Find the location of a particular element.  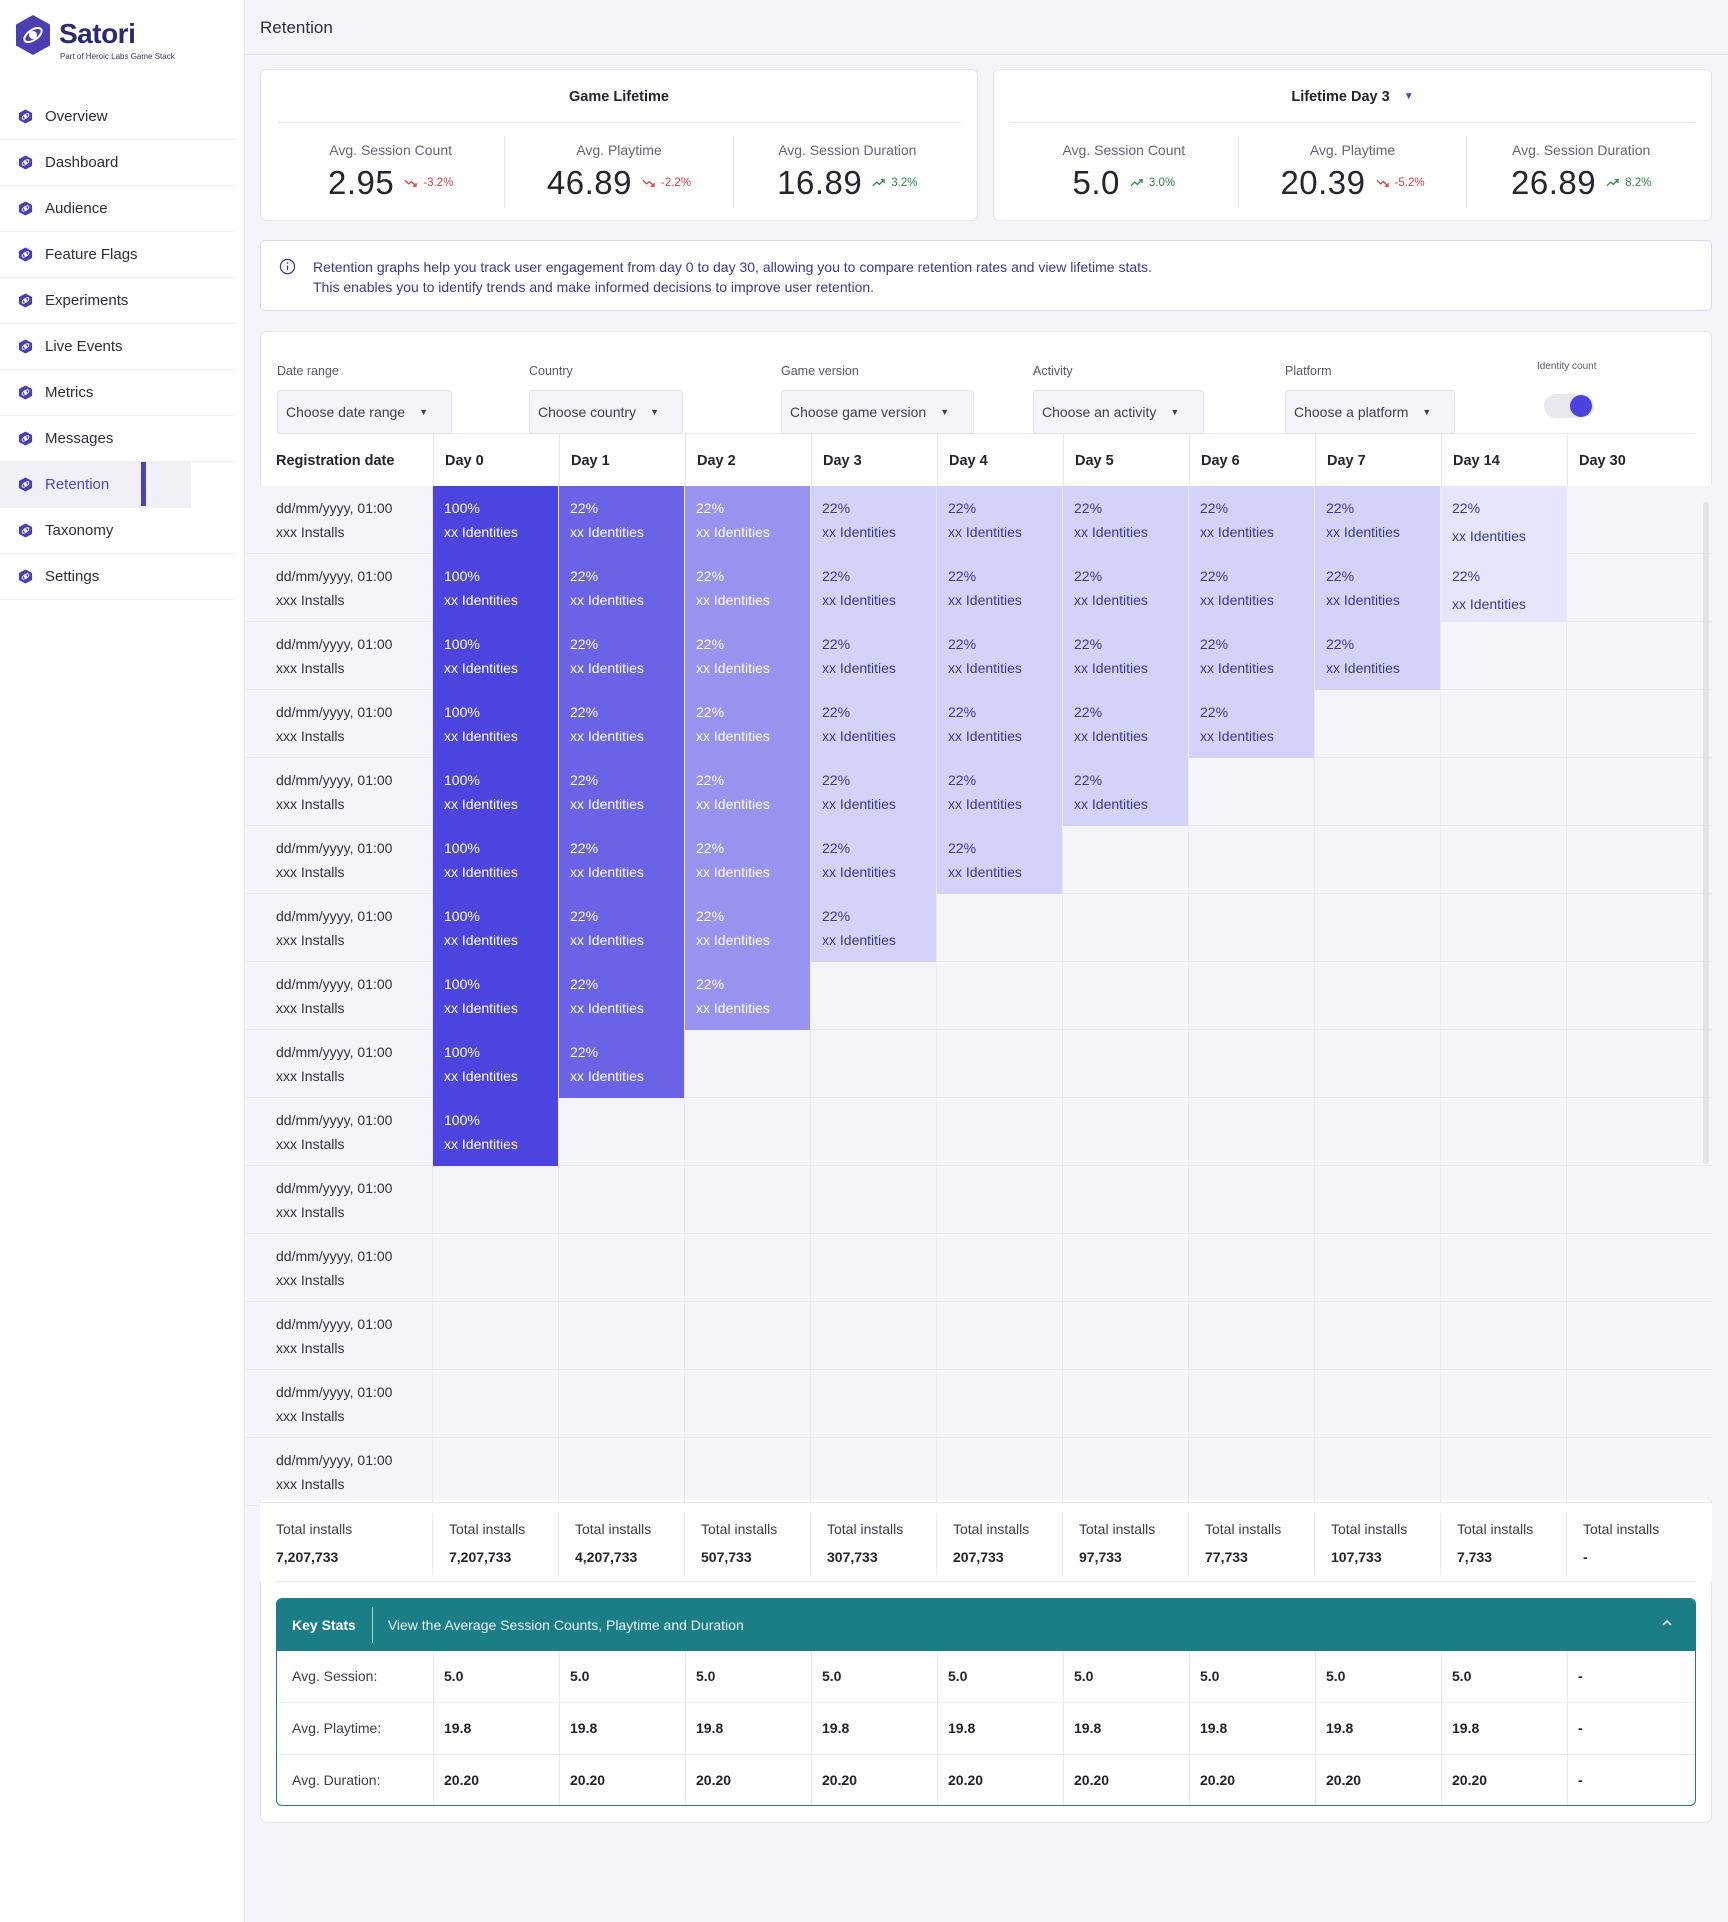

hex-logo-icon is located at coordinates (25, 208).